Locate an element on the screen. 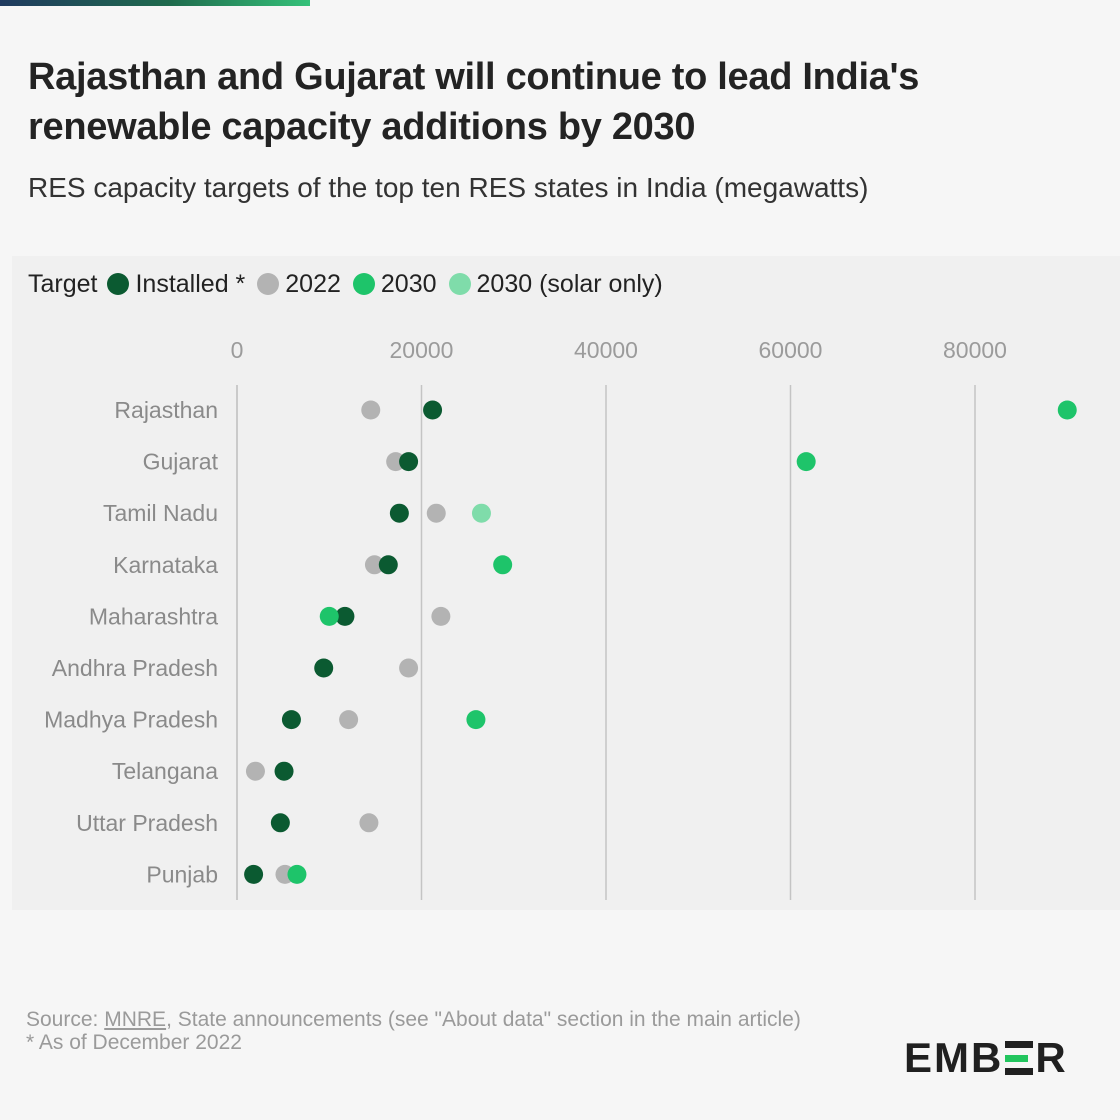 The width and height of the screenshot is (1120, 1120). category-label: Maharashtra is located at coordinates (153, 616).